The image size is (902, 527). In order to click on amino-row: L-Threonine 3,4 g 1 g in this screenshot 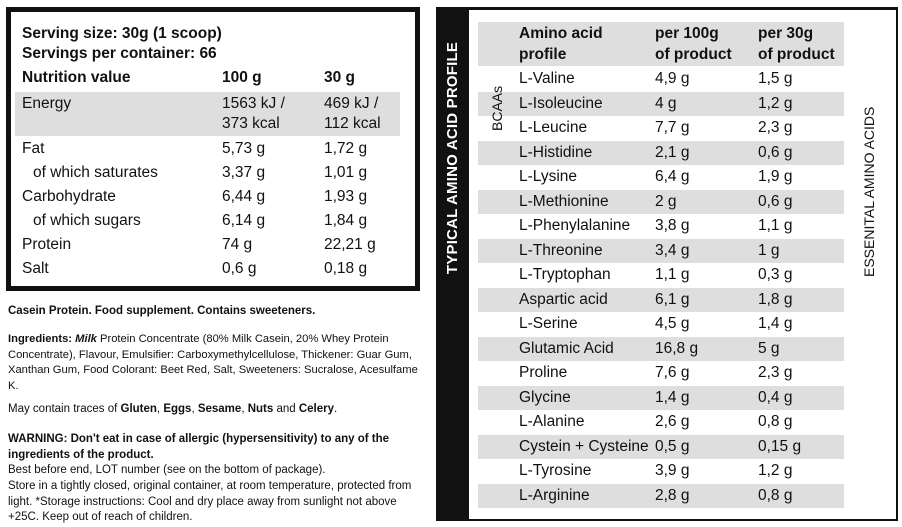, I will do `click(661, 250)`.